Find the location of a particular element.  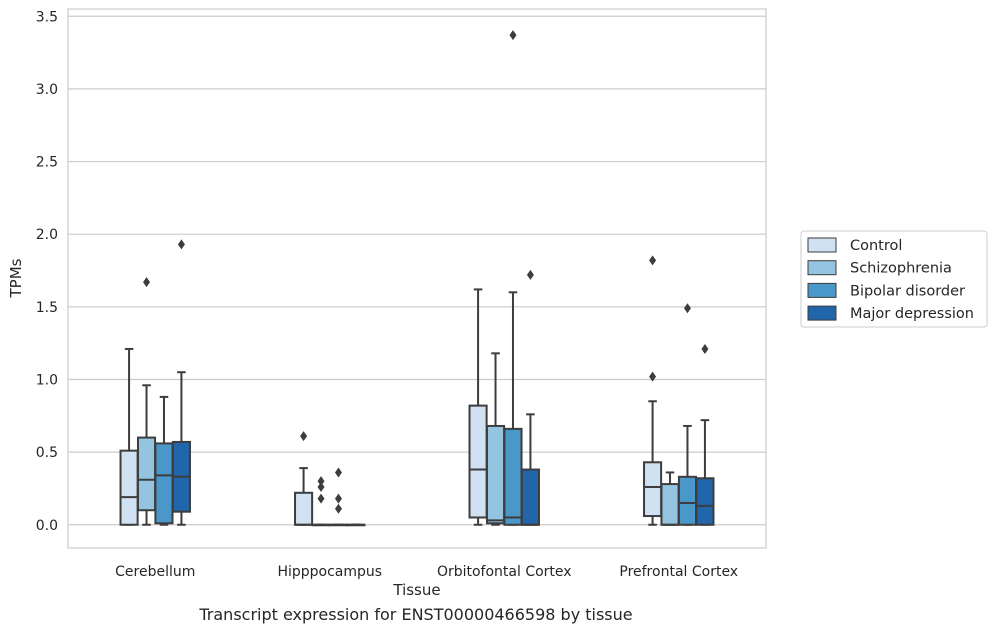

legend-label: Schizophrenia is located at coordinates (901, 269).